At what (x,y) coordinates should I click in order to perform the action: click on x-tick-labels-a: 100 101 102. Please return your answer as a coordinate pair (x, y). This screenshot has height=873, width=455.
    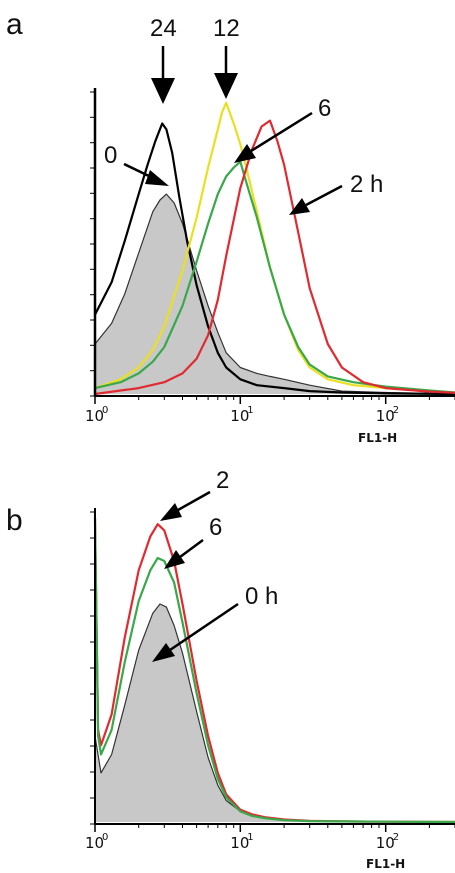
    Looking at the image, I should click on (242, 415).